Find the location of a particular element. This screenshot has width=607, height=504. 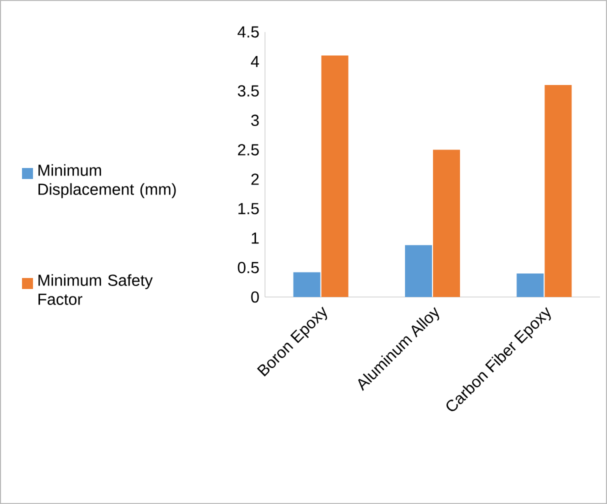

y-tick-label: 2 is located at coordinates (255, 179).